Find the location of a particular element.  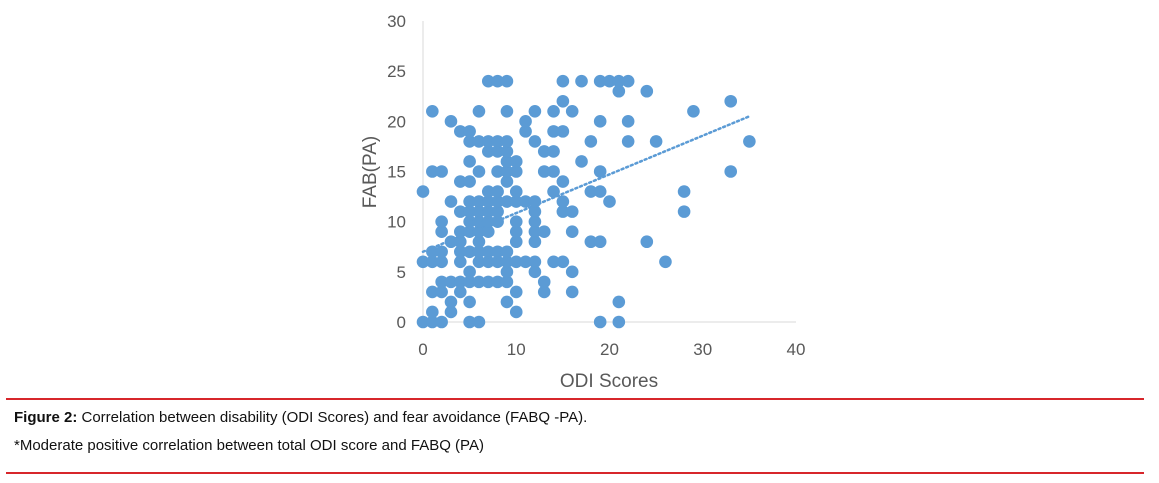

x-tick-label: 30 is located at coordinates (702, 349).